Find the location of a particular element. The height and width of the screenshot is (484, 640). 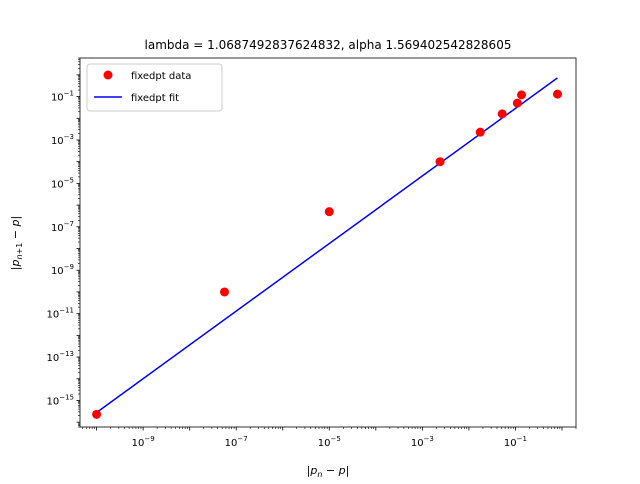

x-tick-label: 10⁻³ is located at coordinates (422, 442).